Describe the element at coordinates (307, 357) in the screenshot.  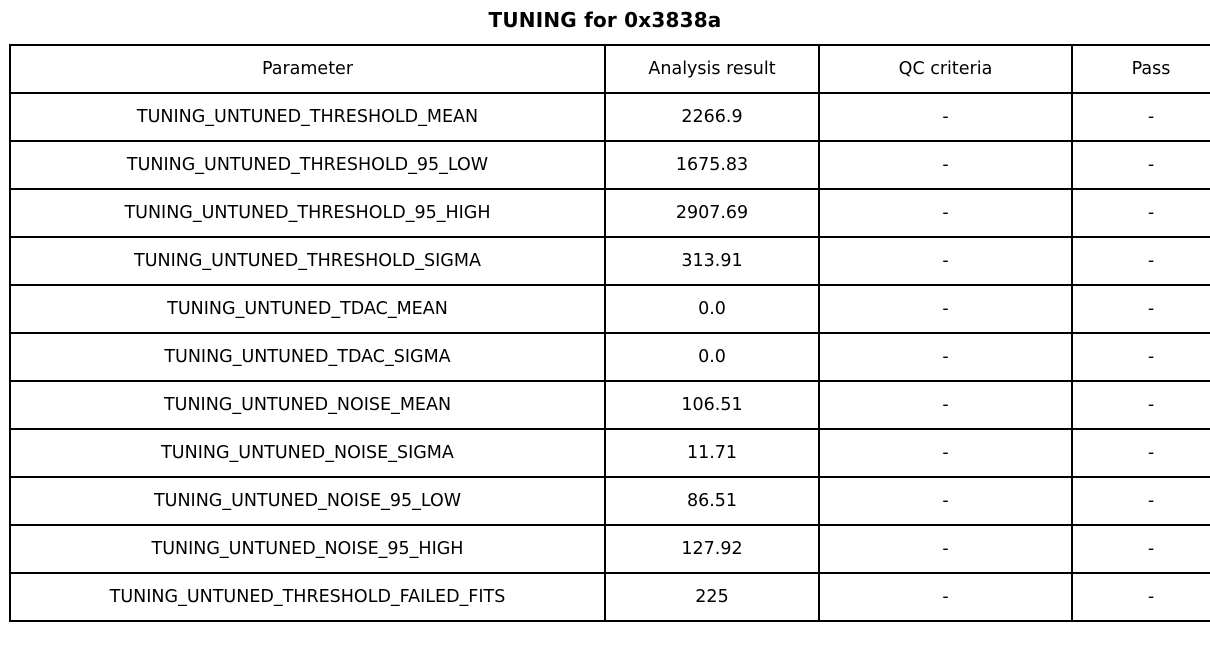
I see `parameter-cell: TUNING_UNTUNED_TDAC_SIGMA` at that location.